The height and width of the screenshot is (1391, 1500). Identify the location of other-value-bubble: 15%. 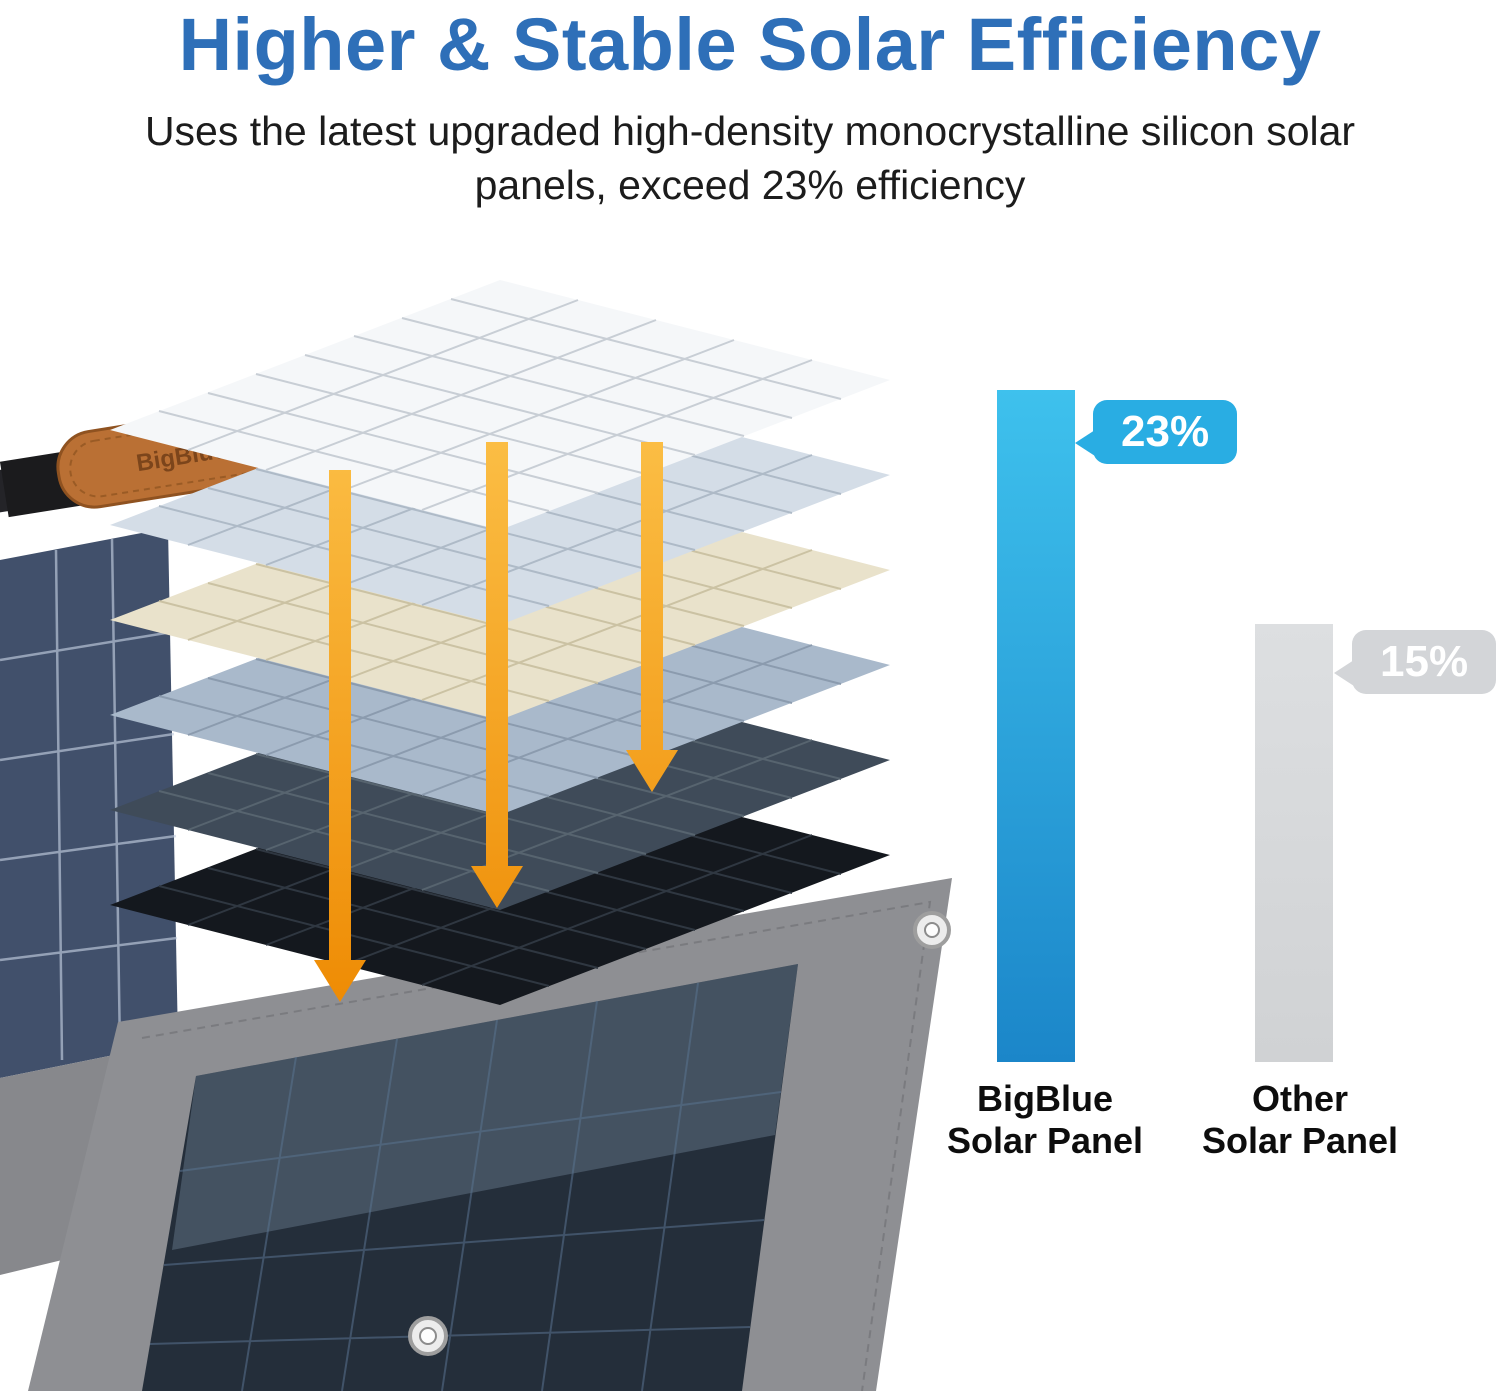
(1415, 662).